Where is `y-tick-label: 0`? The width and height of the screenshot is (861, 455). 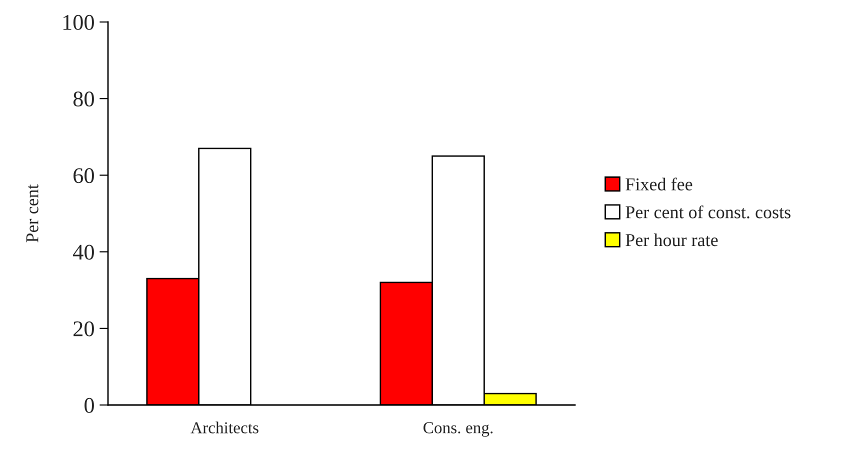
y-tick-label: 0 is located at coordinates (89, 405).